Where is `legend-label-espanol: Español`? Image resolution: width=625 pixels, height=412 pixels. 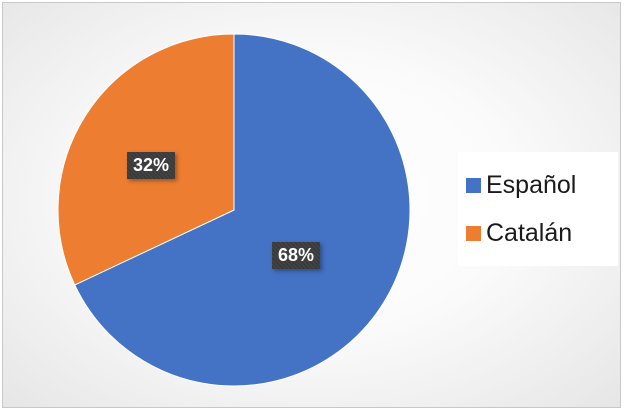 legend-label-espanol: Español is located at coordinates (531, 185).